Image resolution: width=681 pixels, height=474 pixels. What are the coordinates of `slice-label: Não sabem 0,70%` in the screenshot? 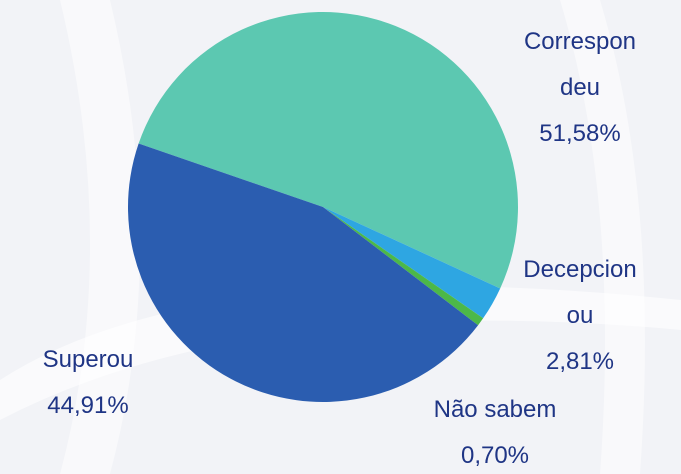 It's located at (495, 430).